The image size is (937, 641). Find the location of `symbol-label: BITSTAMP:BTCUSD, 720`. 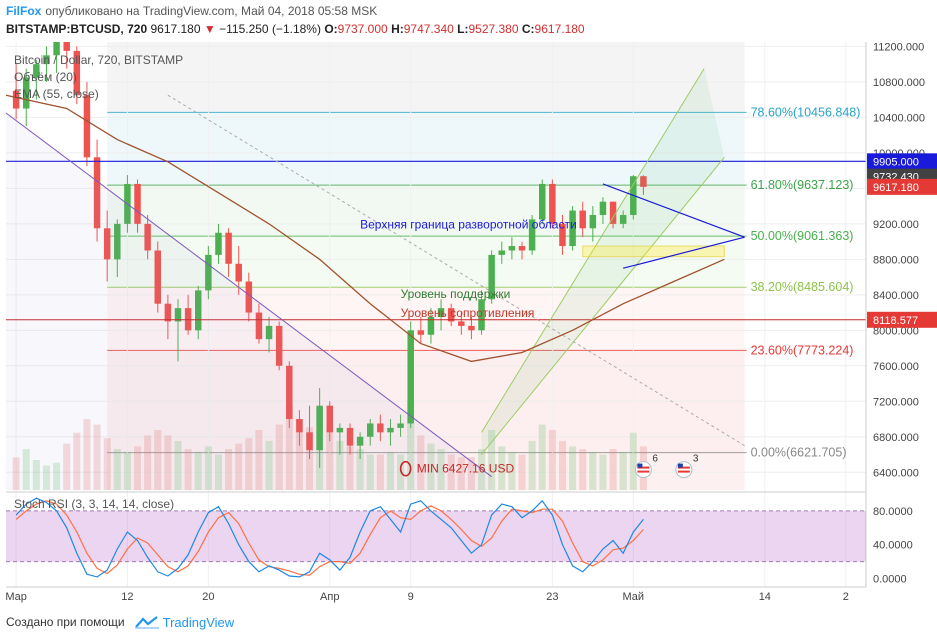

symbol-label: BITSTAMP:BTCUSD, 720 is located at coordinates (77, 29).